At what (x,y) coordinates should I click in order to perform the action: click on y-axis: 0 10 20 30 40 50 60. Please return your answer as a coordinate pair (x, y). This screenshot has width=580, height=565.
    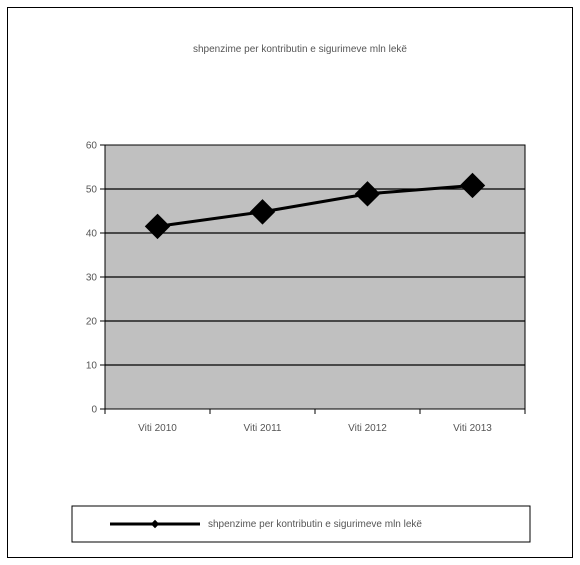
    Looking at the image, I should click on (96, 278).